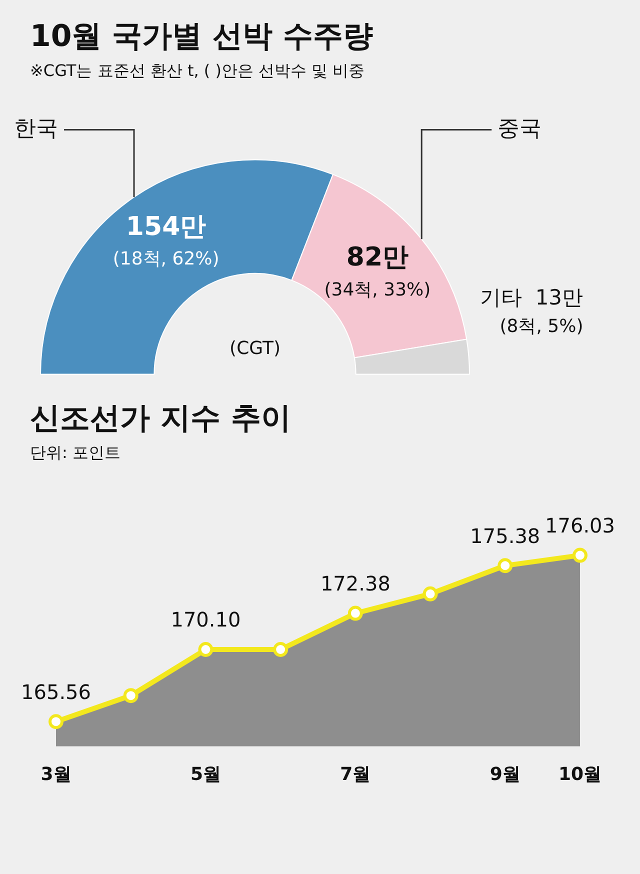  I want to click on slice-label: 기타 13만 (8척, 5%), so click(532, 311).